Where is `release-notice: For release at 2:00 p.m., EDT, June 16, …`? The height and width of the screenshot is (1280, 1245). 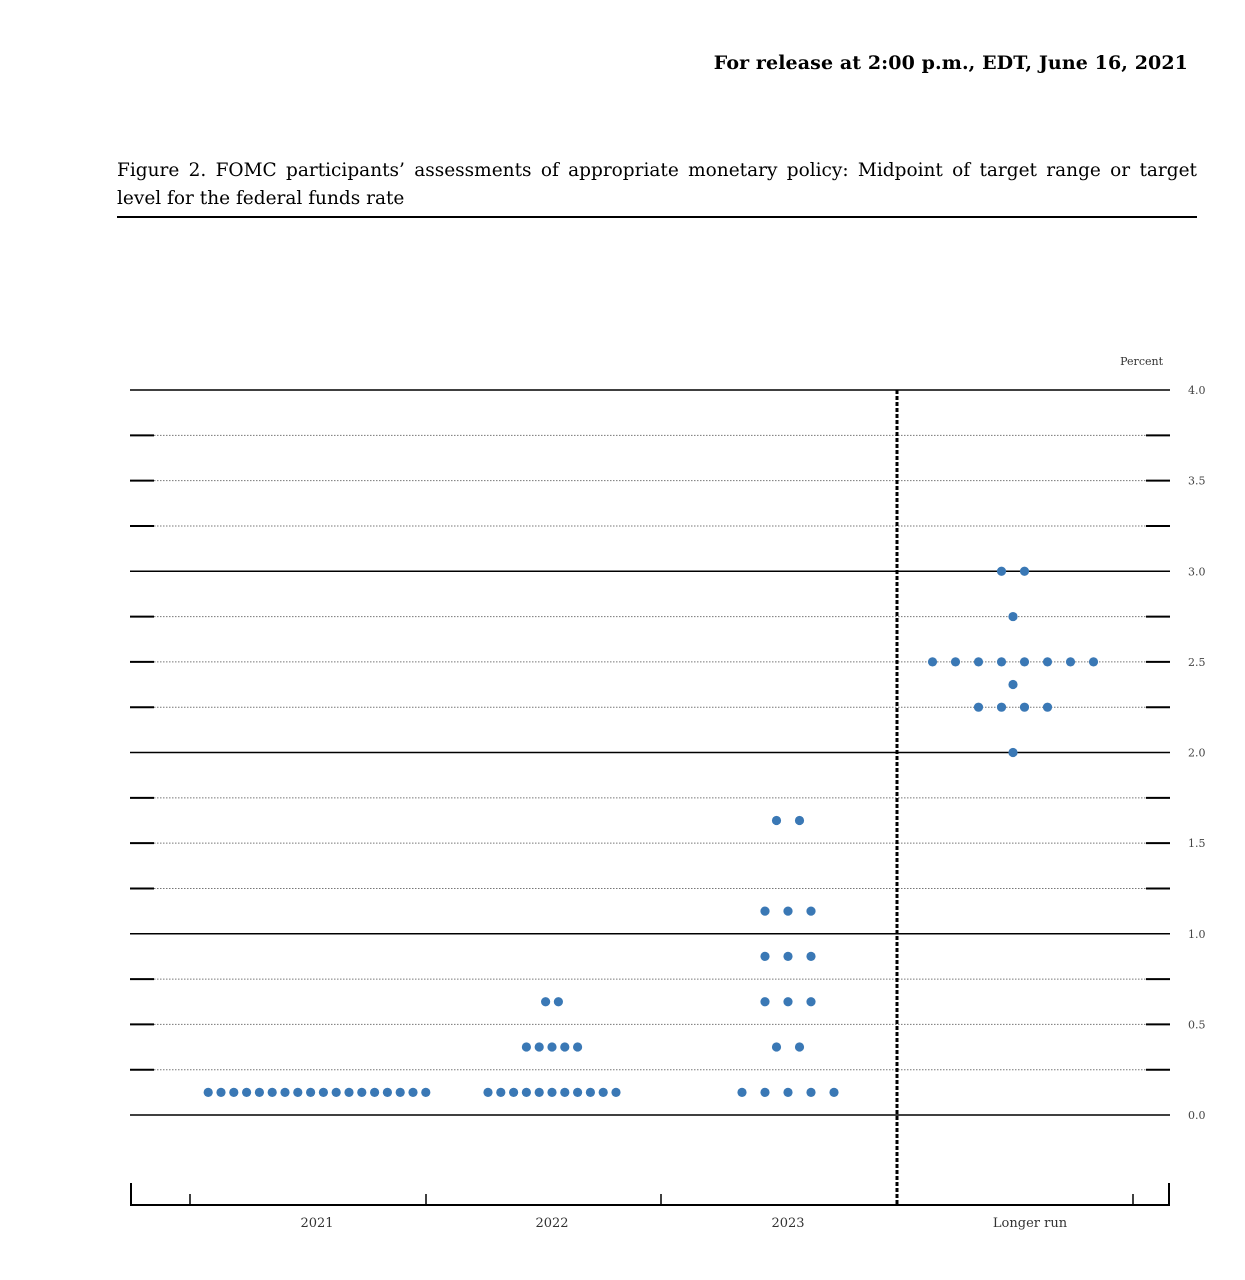
release-notice: For release at 2:00 p.m., EDT, June 16, … is located at coordinates (950, 63).